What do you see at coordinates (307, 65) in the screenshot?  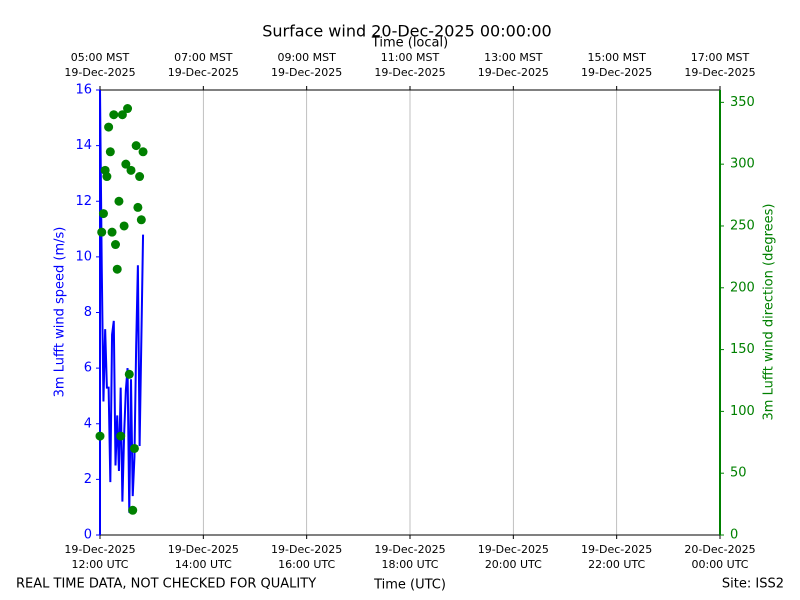 I see `x2-tick-label: 09:00 MST 19-Dec-2025` at bounding box center [307, 65].